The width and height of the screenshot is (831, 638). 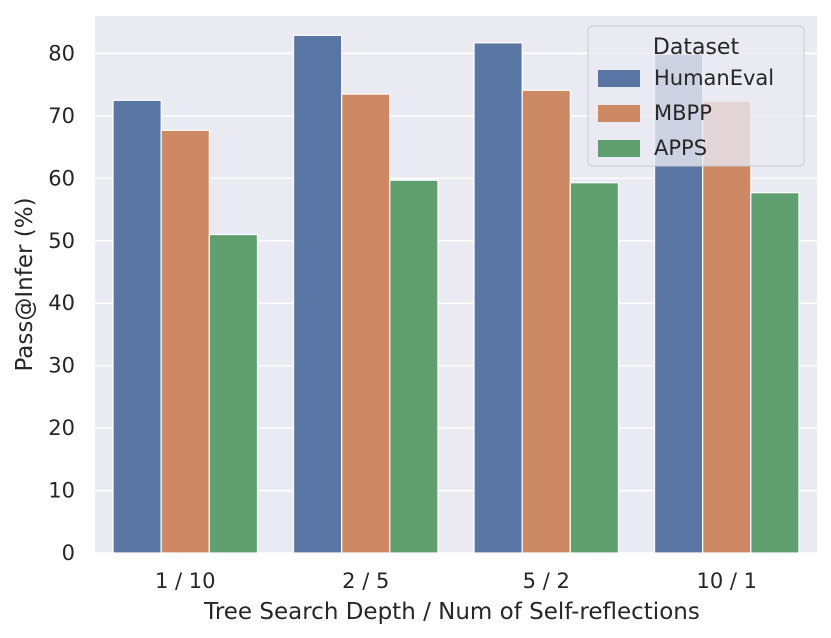 I want to click on legend-swatch-mbpp, so click(x=619, y=113).